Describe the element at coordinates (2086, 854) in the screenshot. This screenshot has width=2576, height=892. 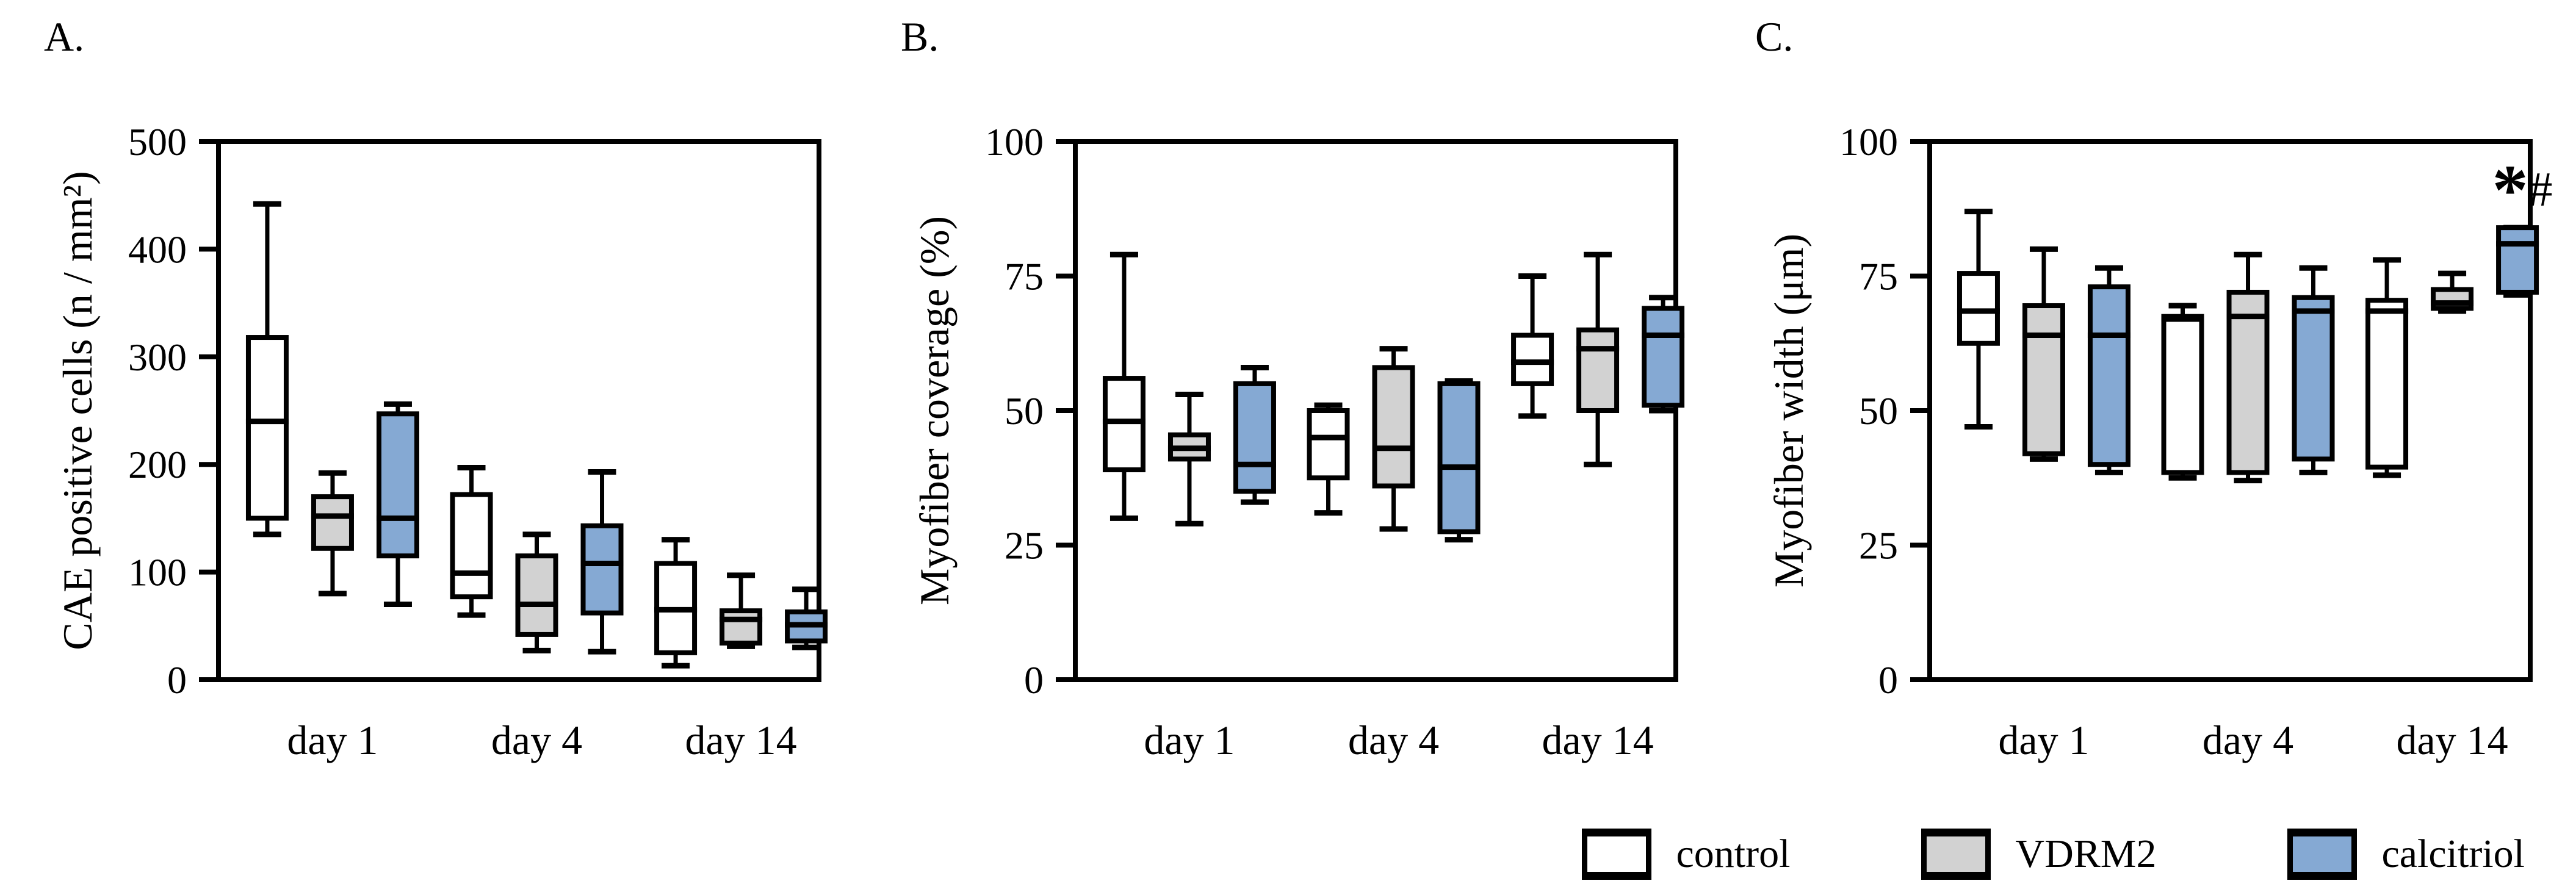
I see `legend-label-vdrm2: VDRM2` at that location.